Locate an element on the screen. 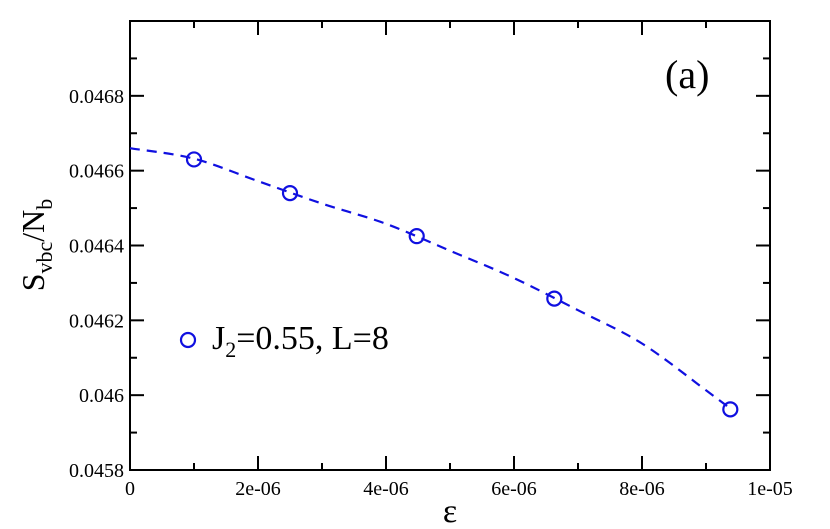 Image resolution: width=830 pixels, height=529 pixels. x-tick-label: 8e-06 is located at coordinates (642, 489).